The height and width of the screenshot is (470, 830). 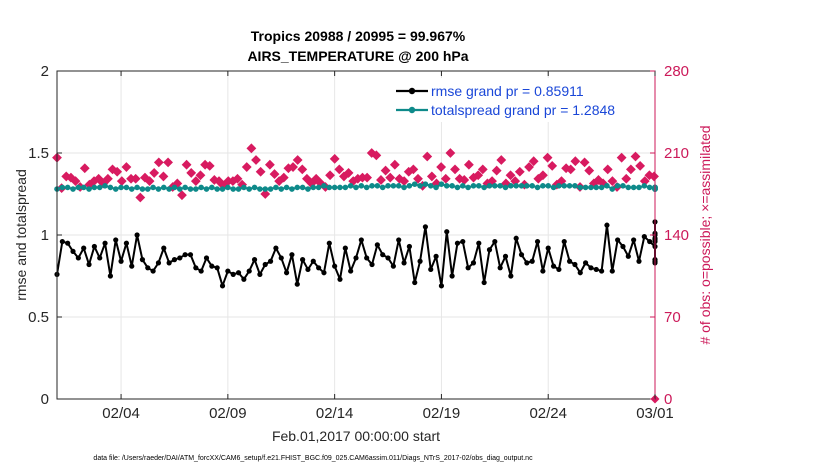 I want to click on y-tick-label-left: 2, so click(x=45, y=71).